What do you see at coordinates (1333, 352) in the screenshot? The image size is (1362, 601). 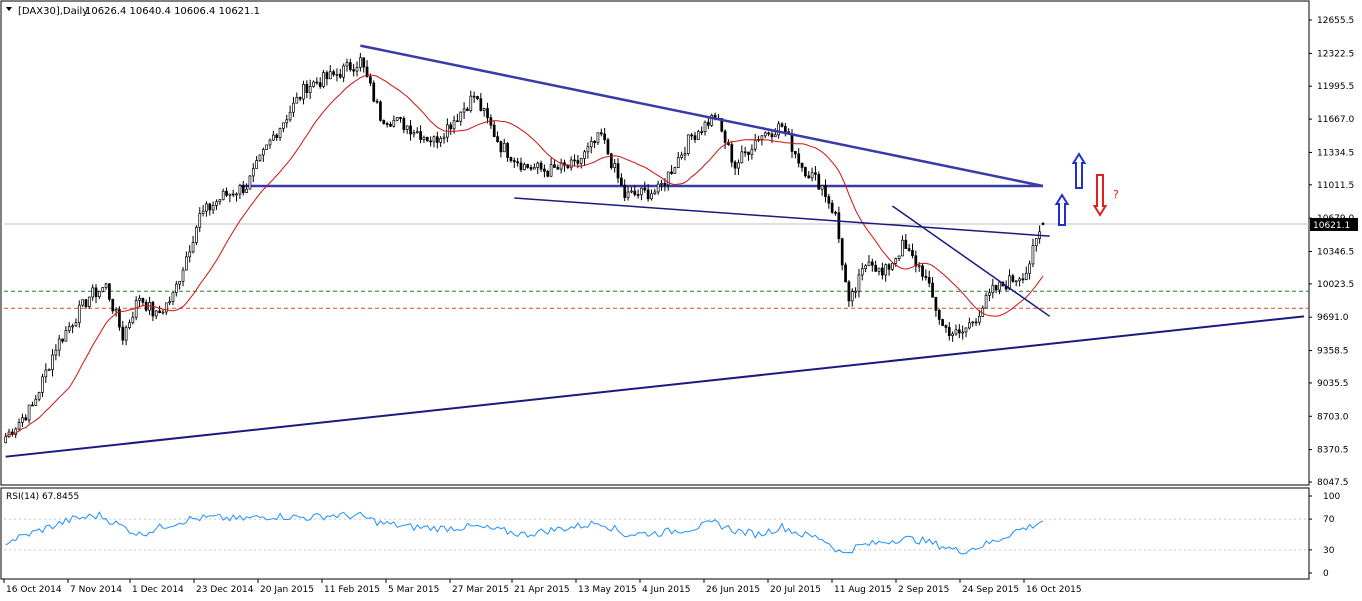 I see `y-tick-label: 9358.5` at bounding box center [1333, 352].